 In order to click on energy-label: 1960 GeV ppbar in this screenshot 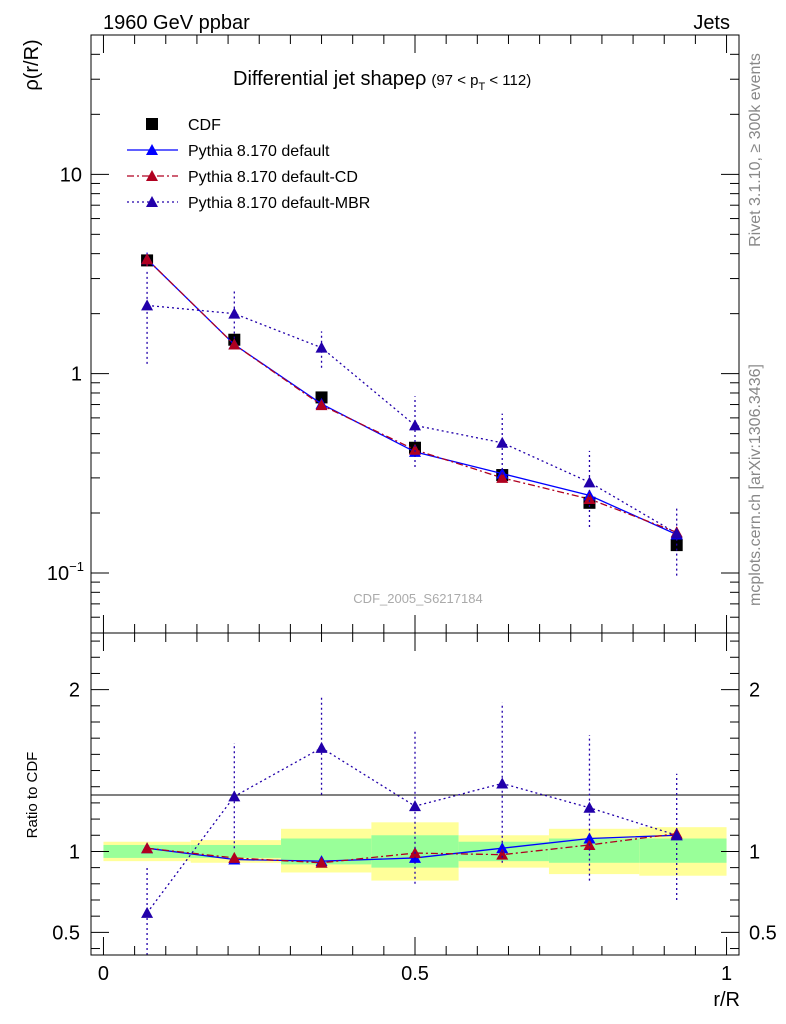, I will do `click(176, 23)`.